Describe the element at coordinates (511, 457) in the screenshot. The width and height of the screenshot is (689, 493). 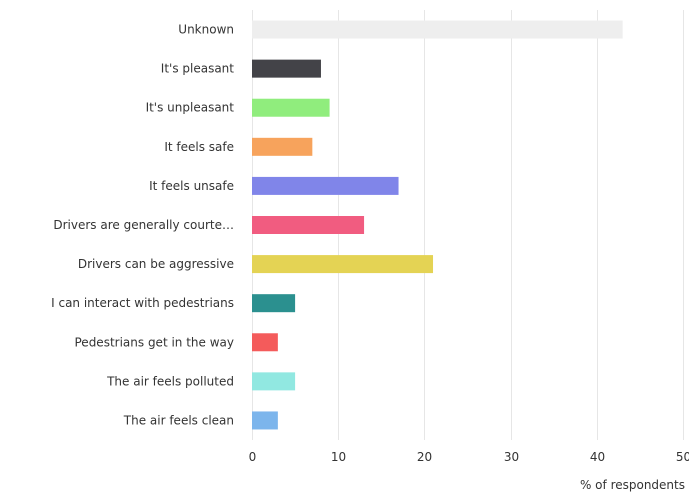
I see `x-tick-label: 30` at that location.